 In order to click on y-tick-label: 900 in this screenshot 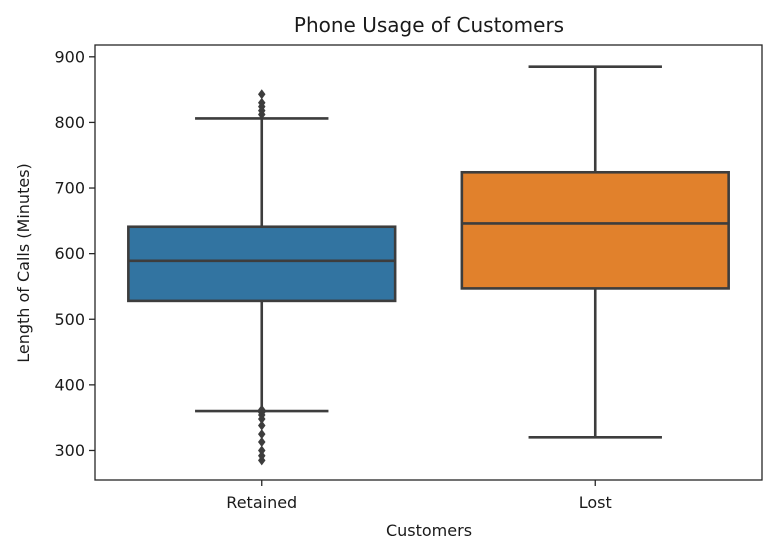, I will do `click(69, 56)`.